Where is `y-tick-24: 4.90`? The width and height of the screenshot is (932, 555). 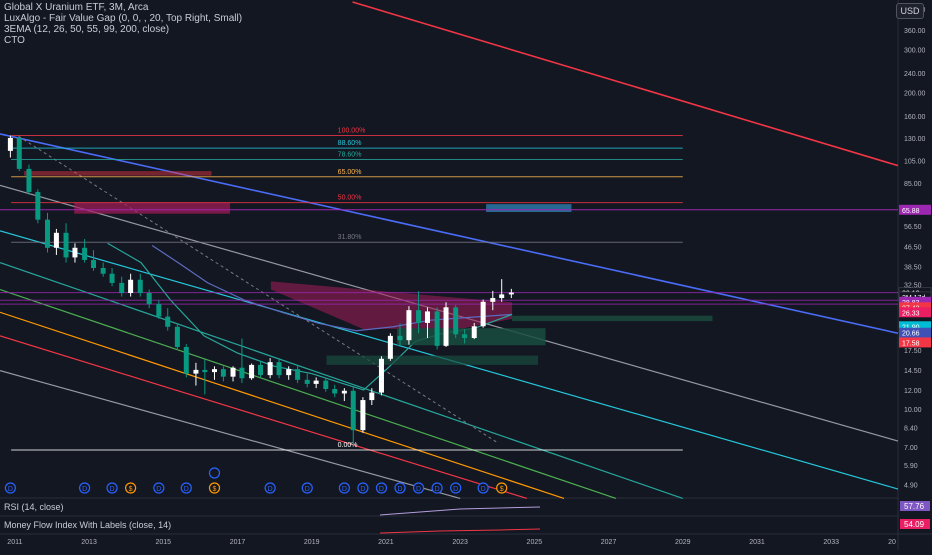
y-tick-24: 4.90 is located at coordinates (911, 486).